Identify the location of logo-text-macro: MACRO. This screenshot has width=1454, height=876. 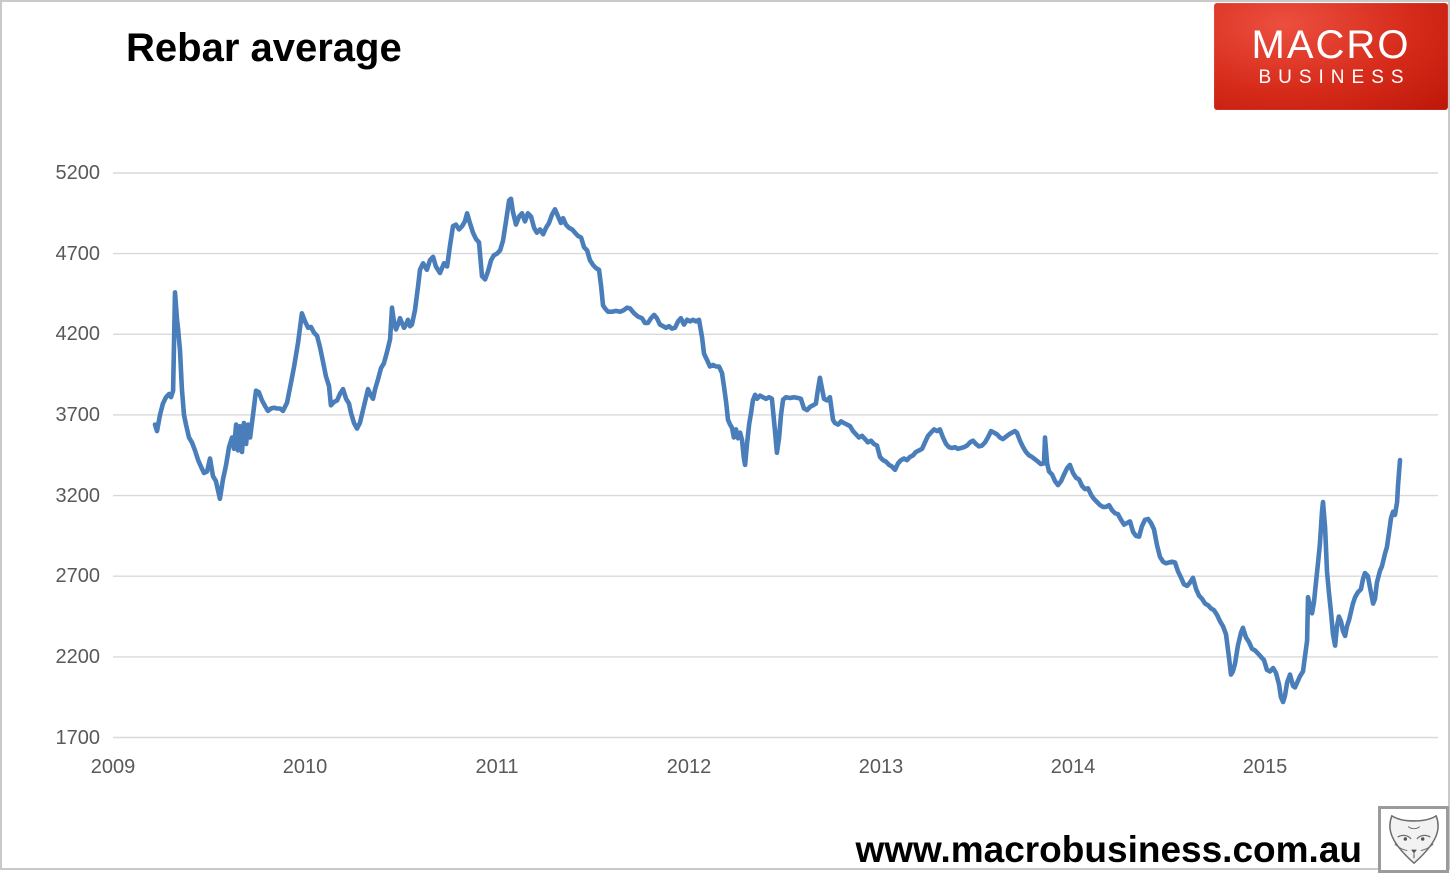
(1331, 44).